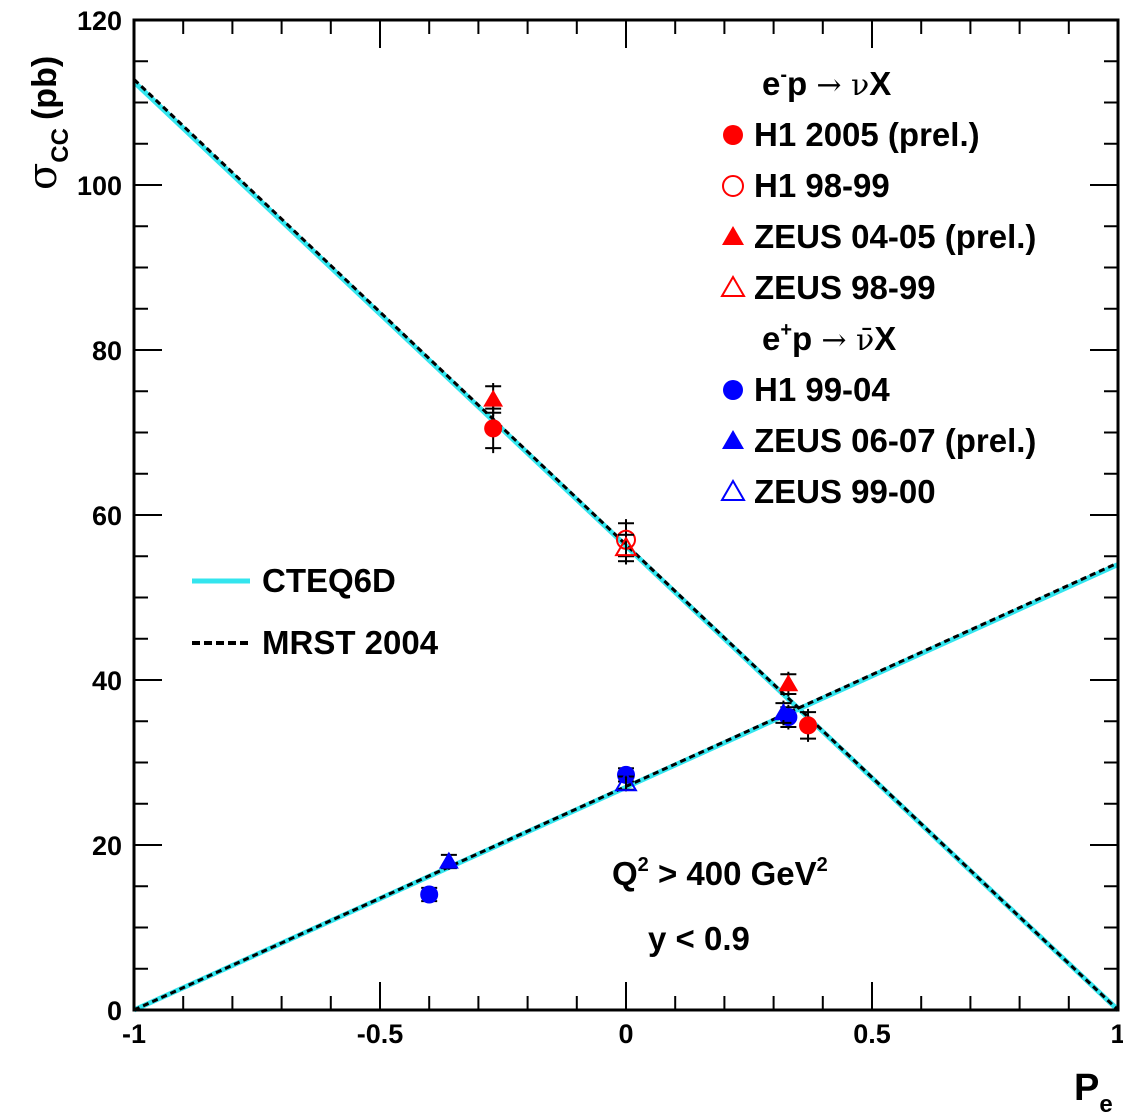 Image resolution: width=1123 pixels, height=1120 pixels. What do you see at coordinates (895, 440) in the screenshot?
I see `legend-label-5: ZEUS 06-07 (prel.)` at bounding box center [895, 440].